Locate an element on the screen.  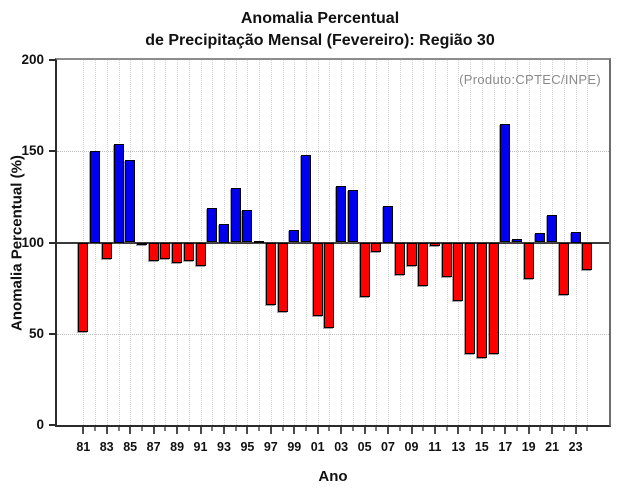
bar-2005 is located at coordinates (364, 270).